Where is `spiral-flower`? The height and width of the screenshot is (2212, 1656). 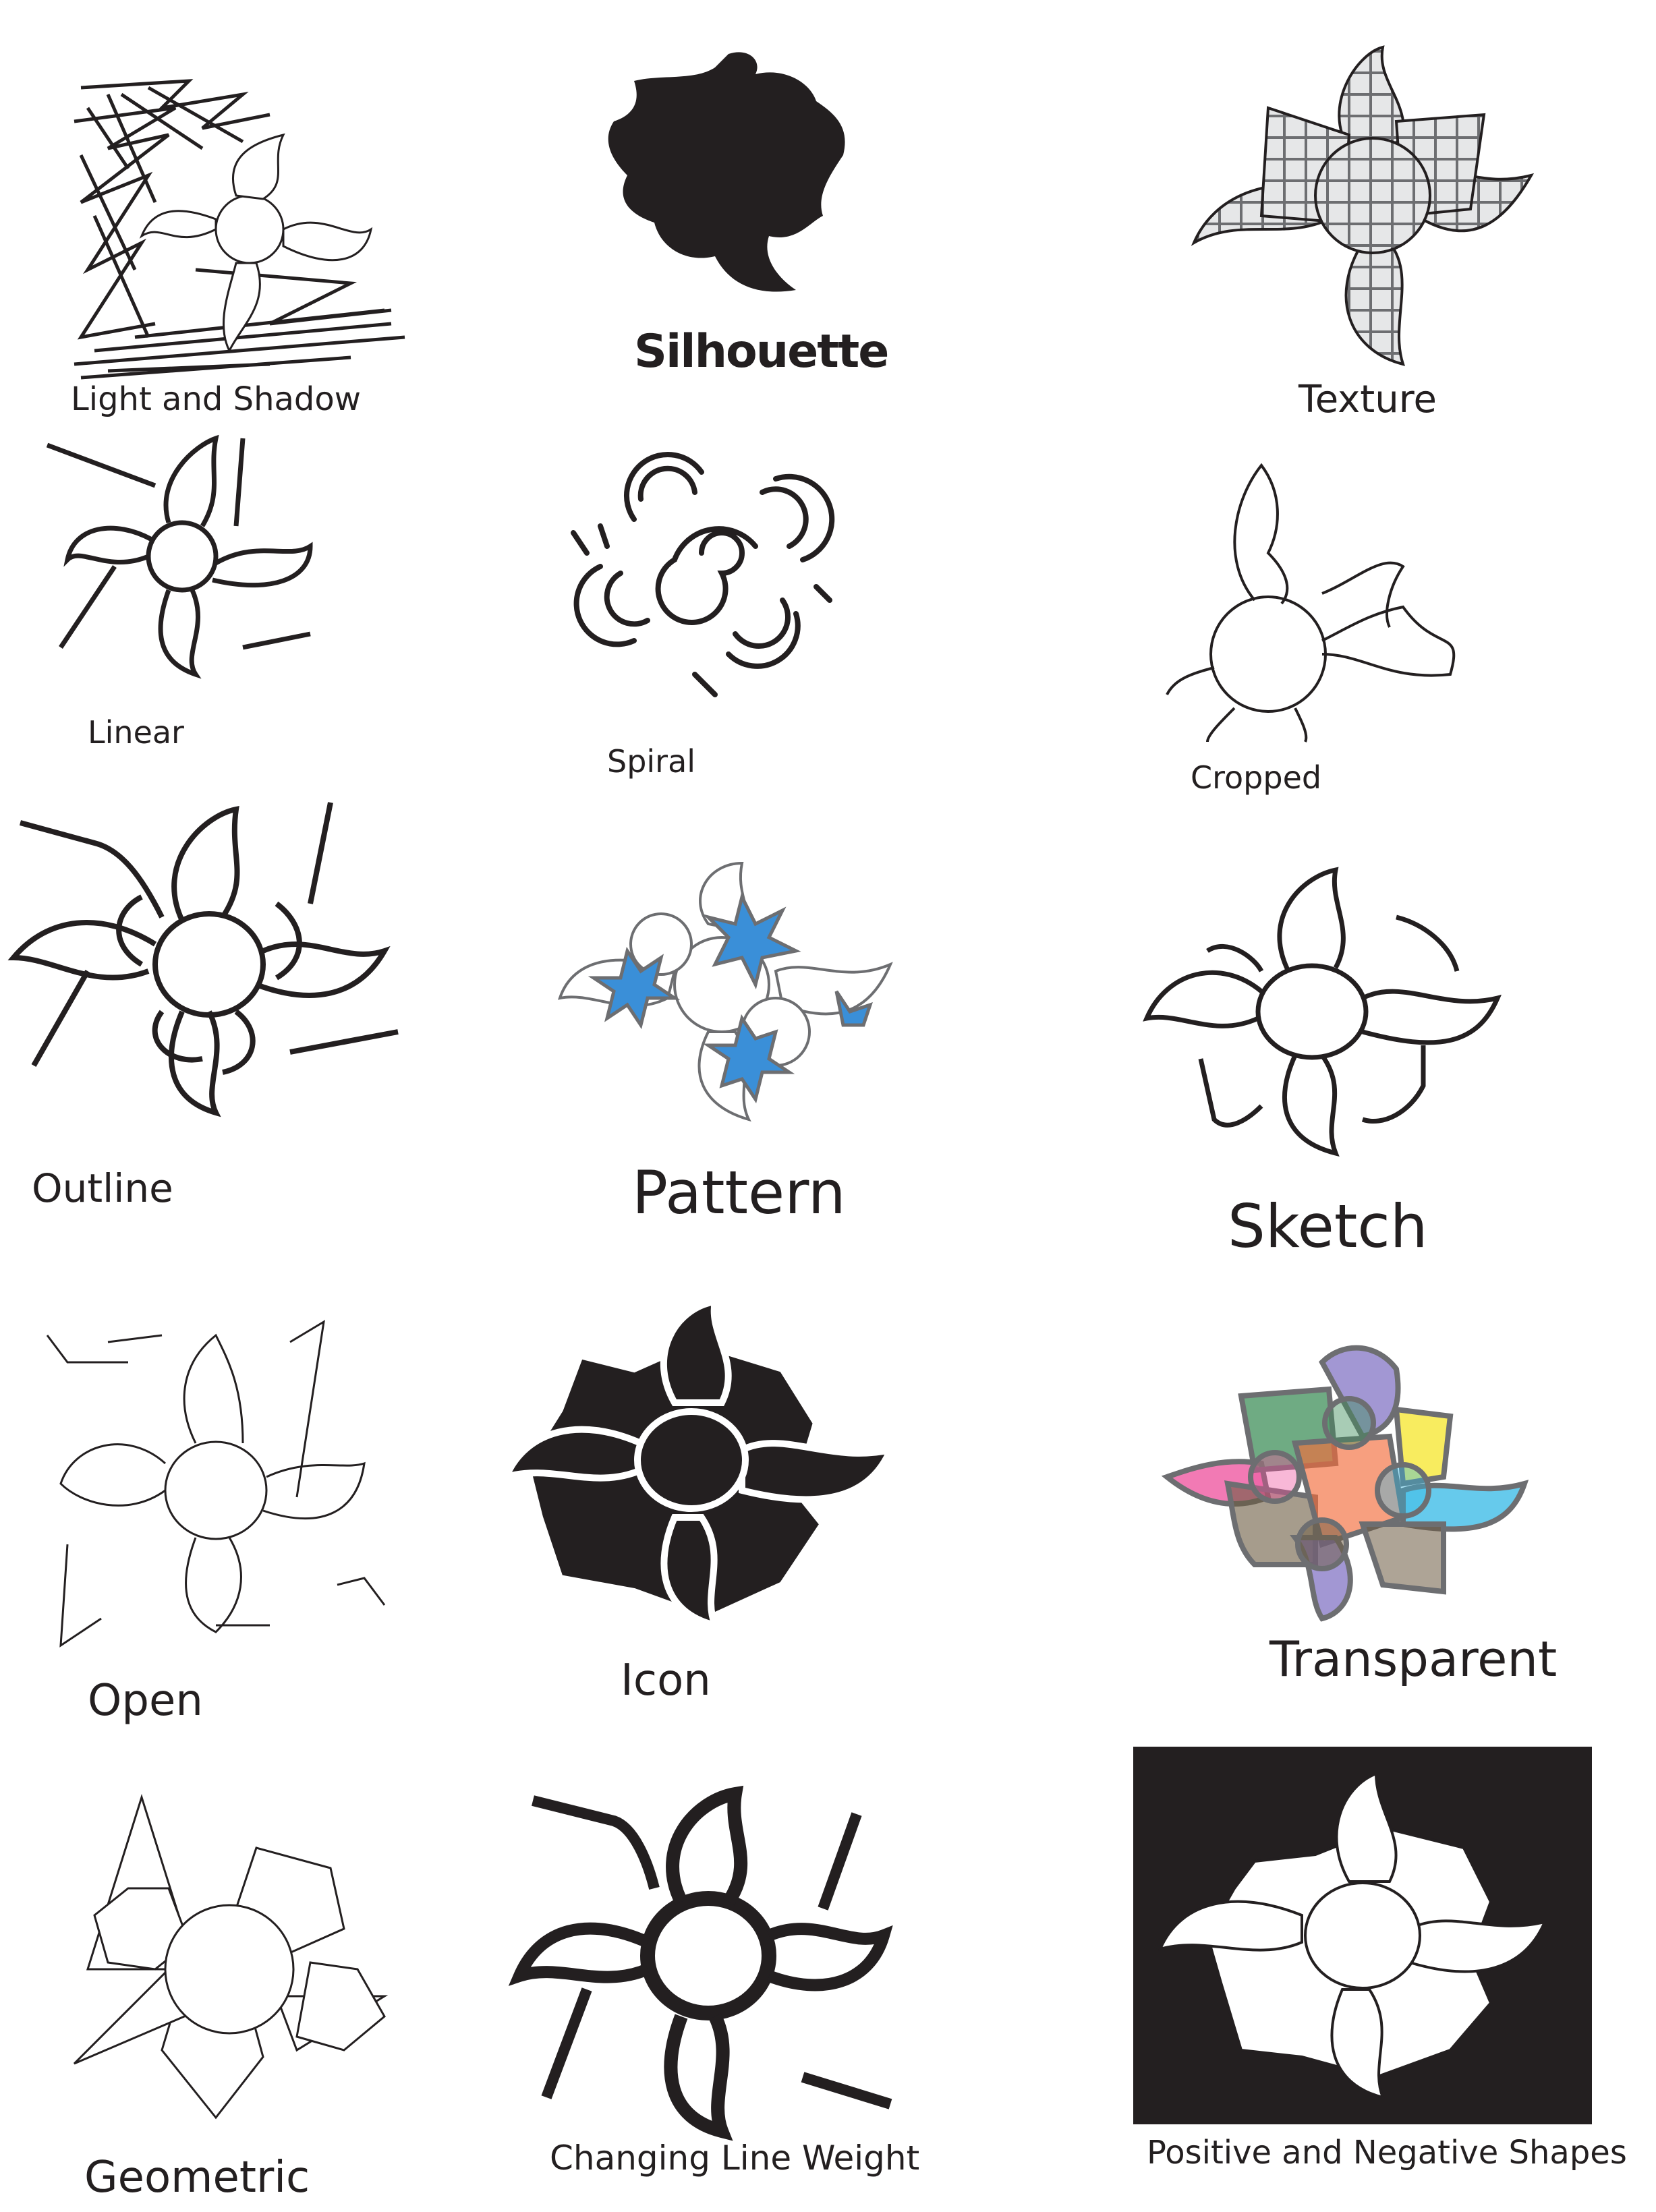
spiral-flower is located at coordinates (703, 574).